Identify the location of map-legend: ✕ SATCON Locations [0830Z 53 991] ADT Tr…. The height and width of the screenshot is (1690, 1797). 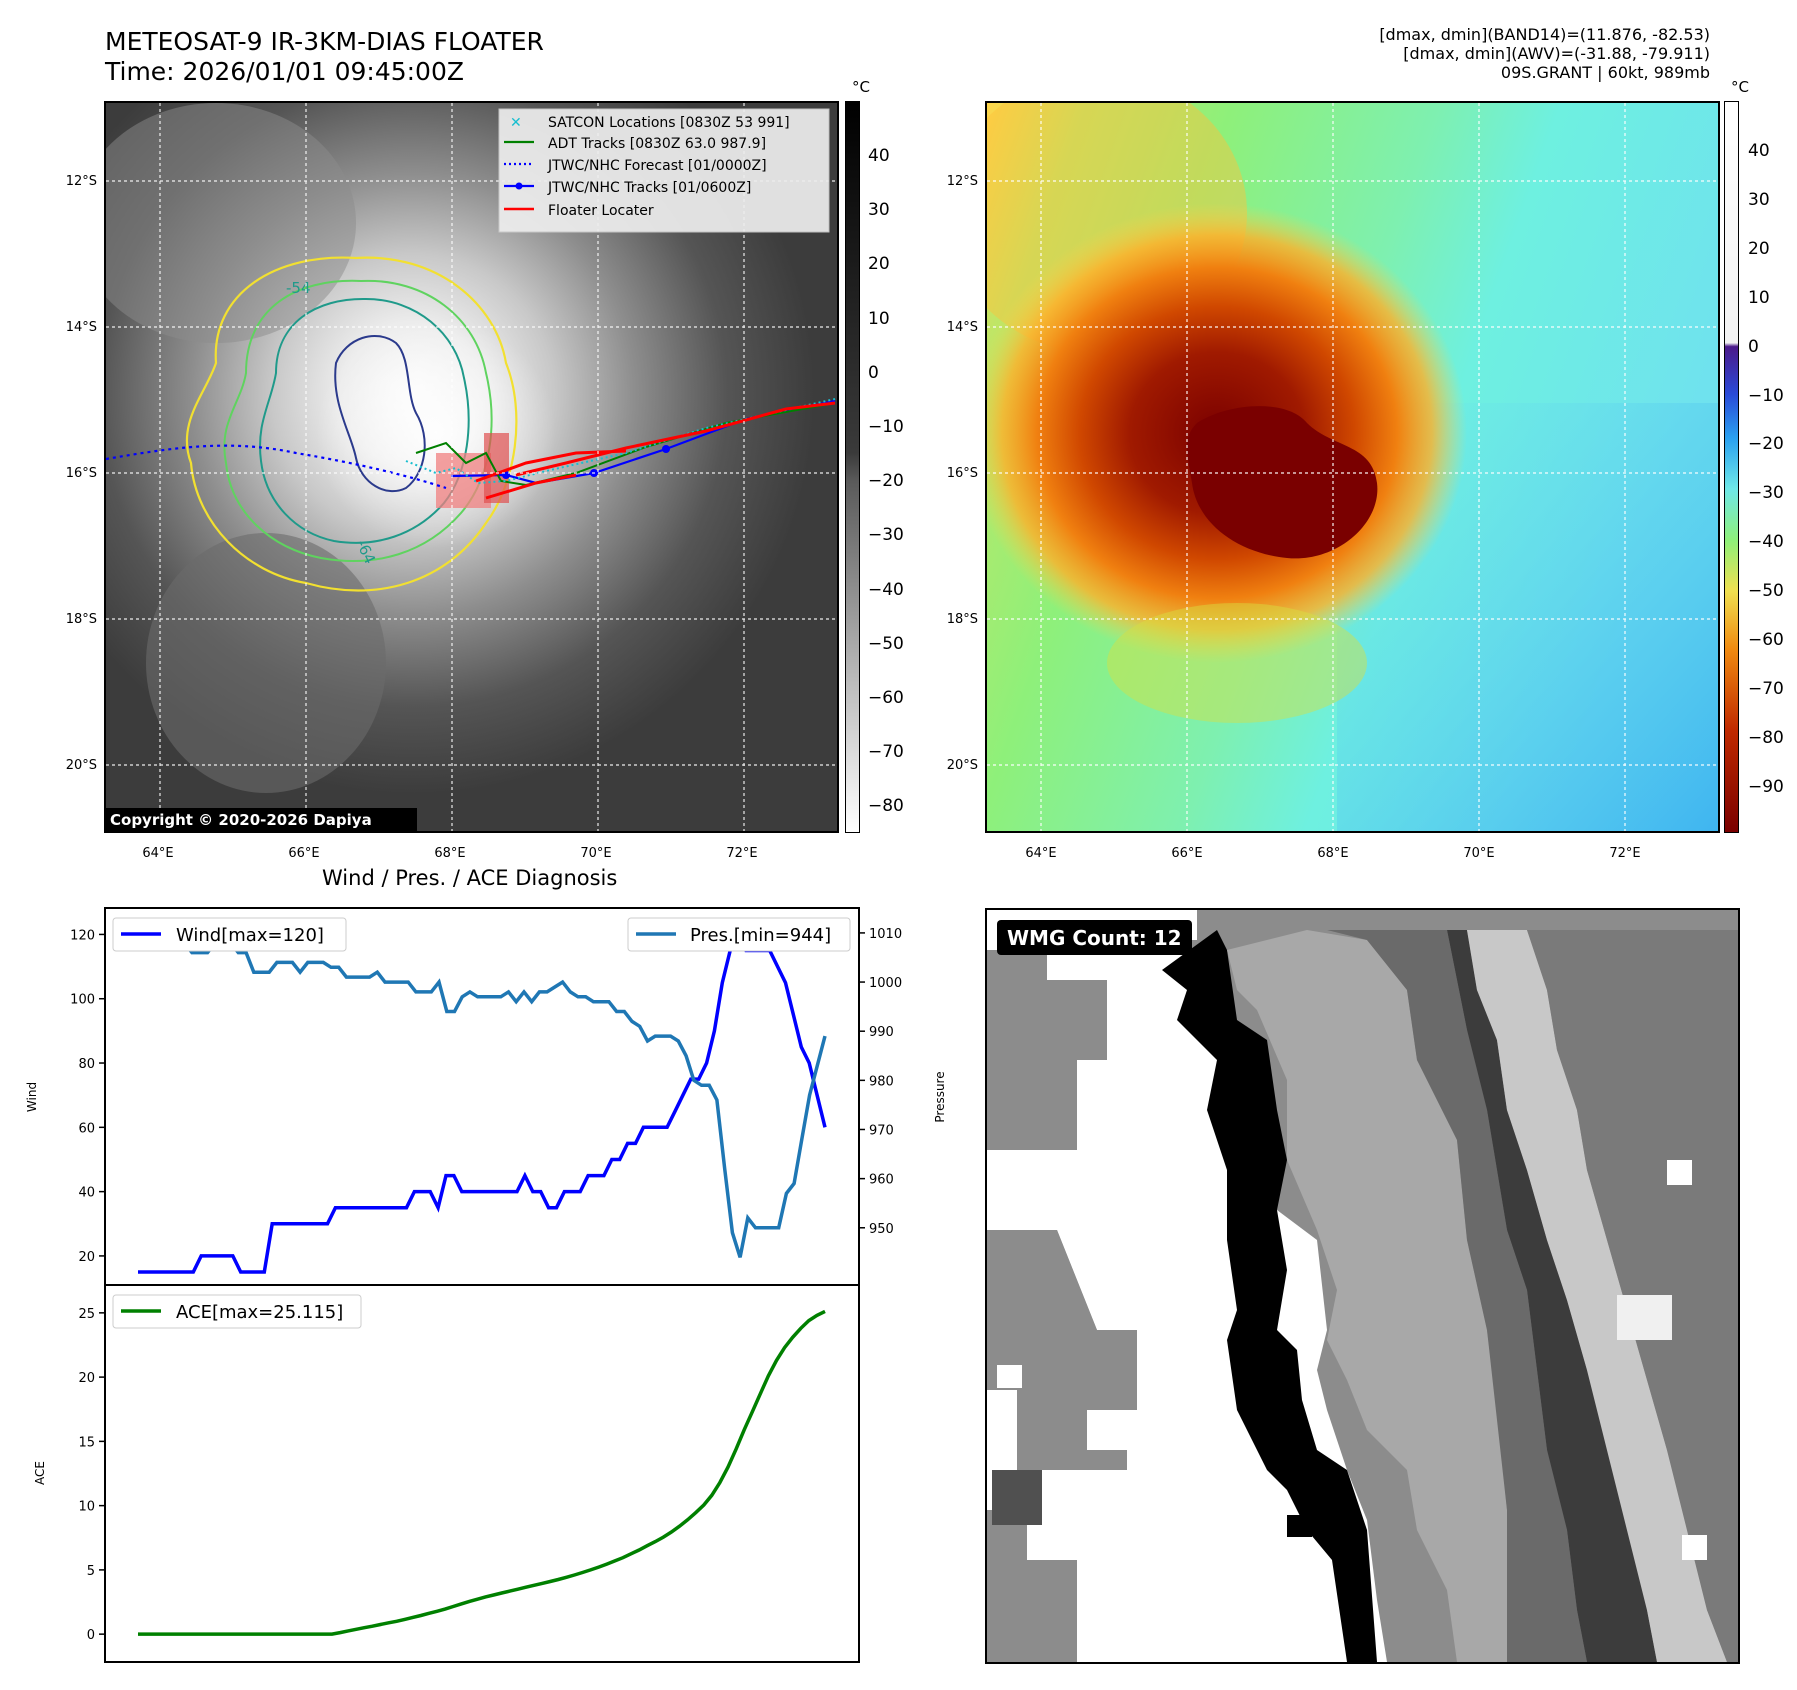
(647, 167).